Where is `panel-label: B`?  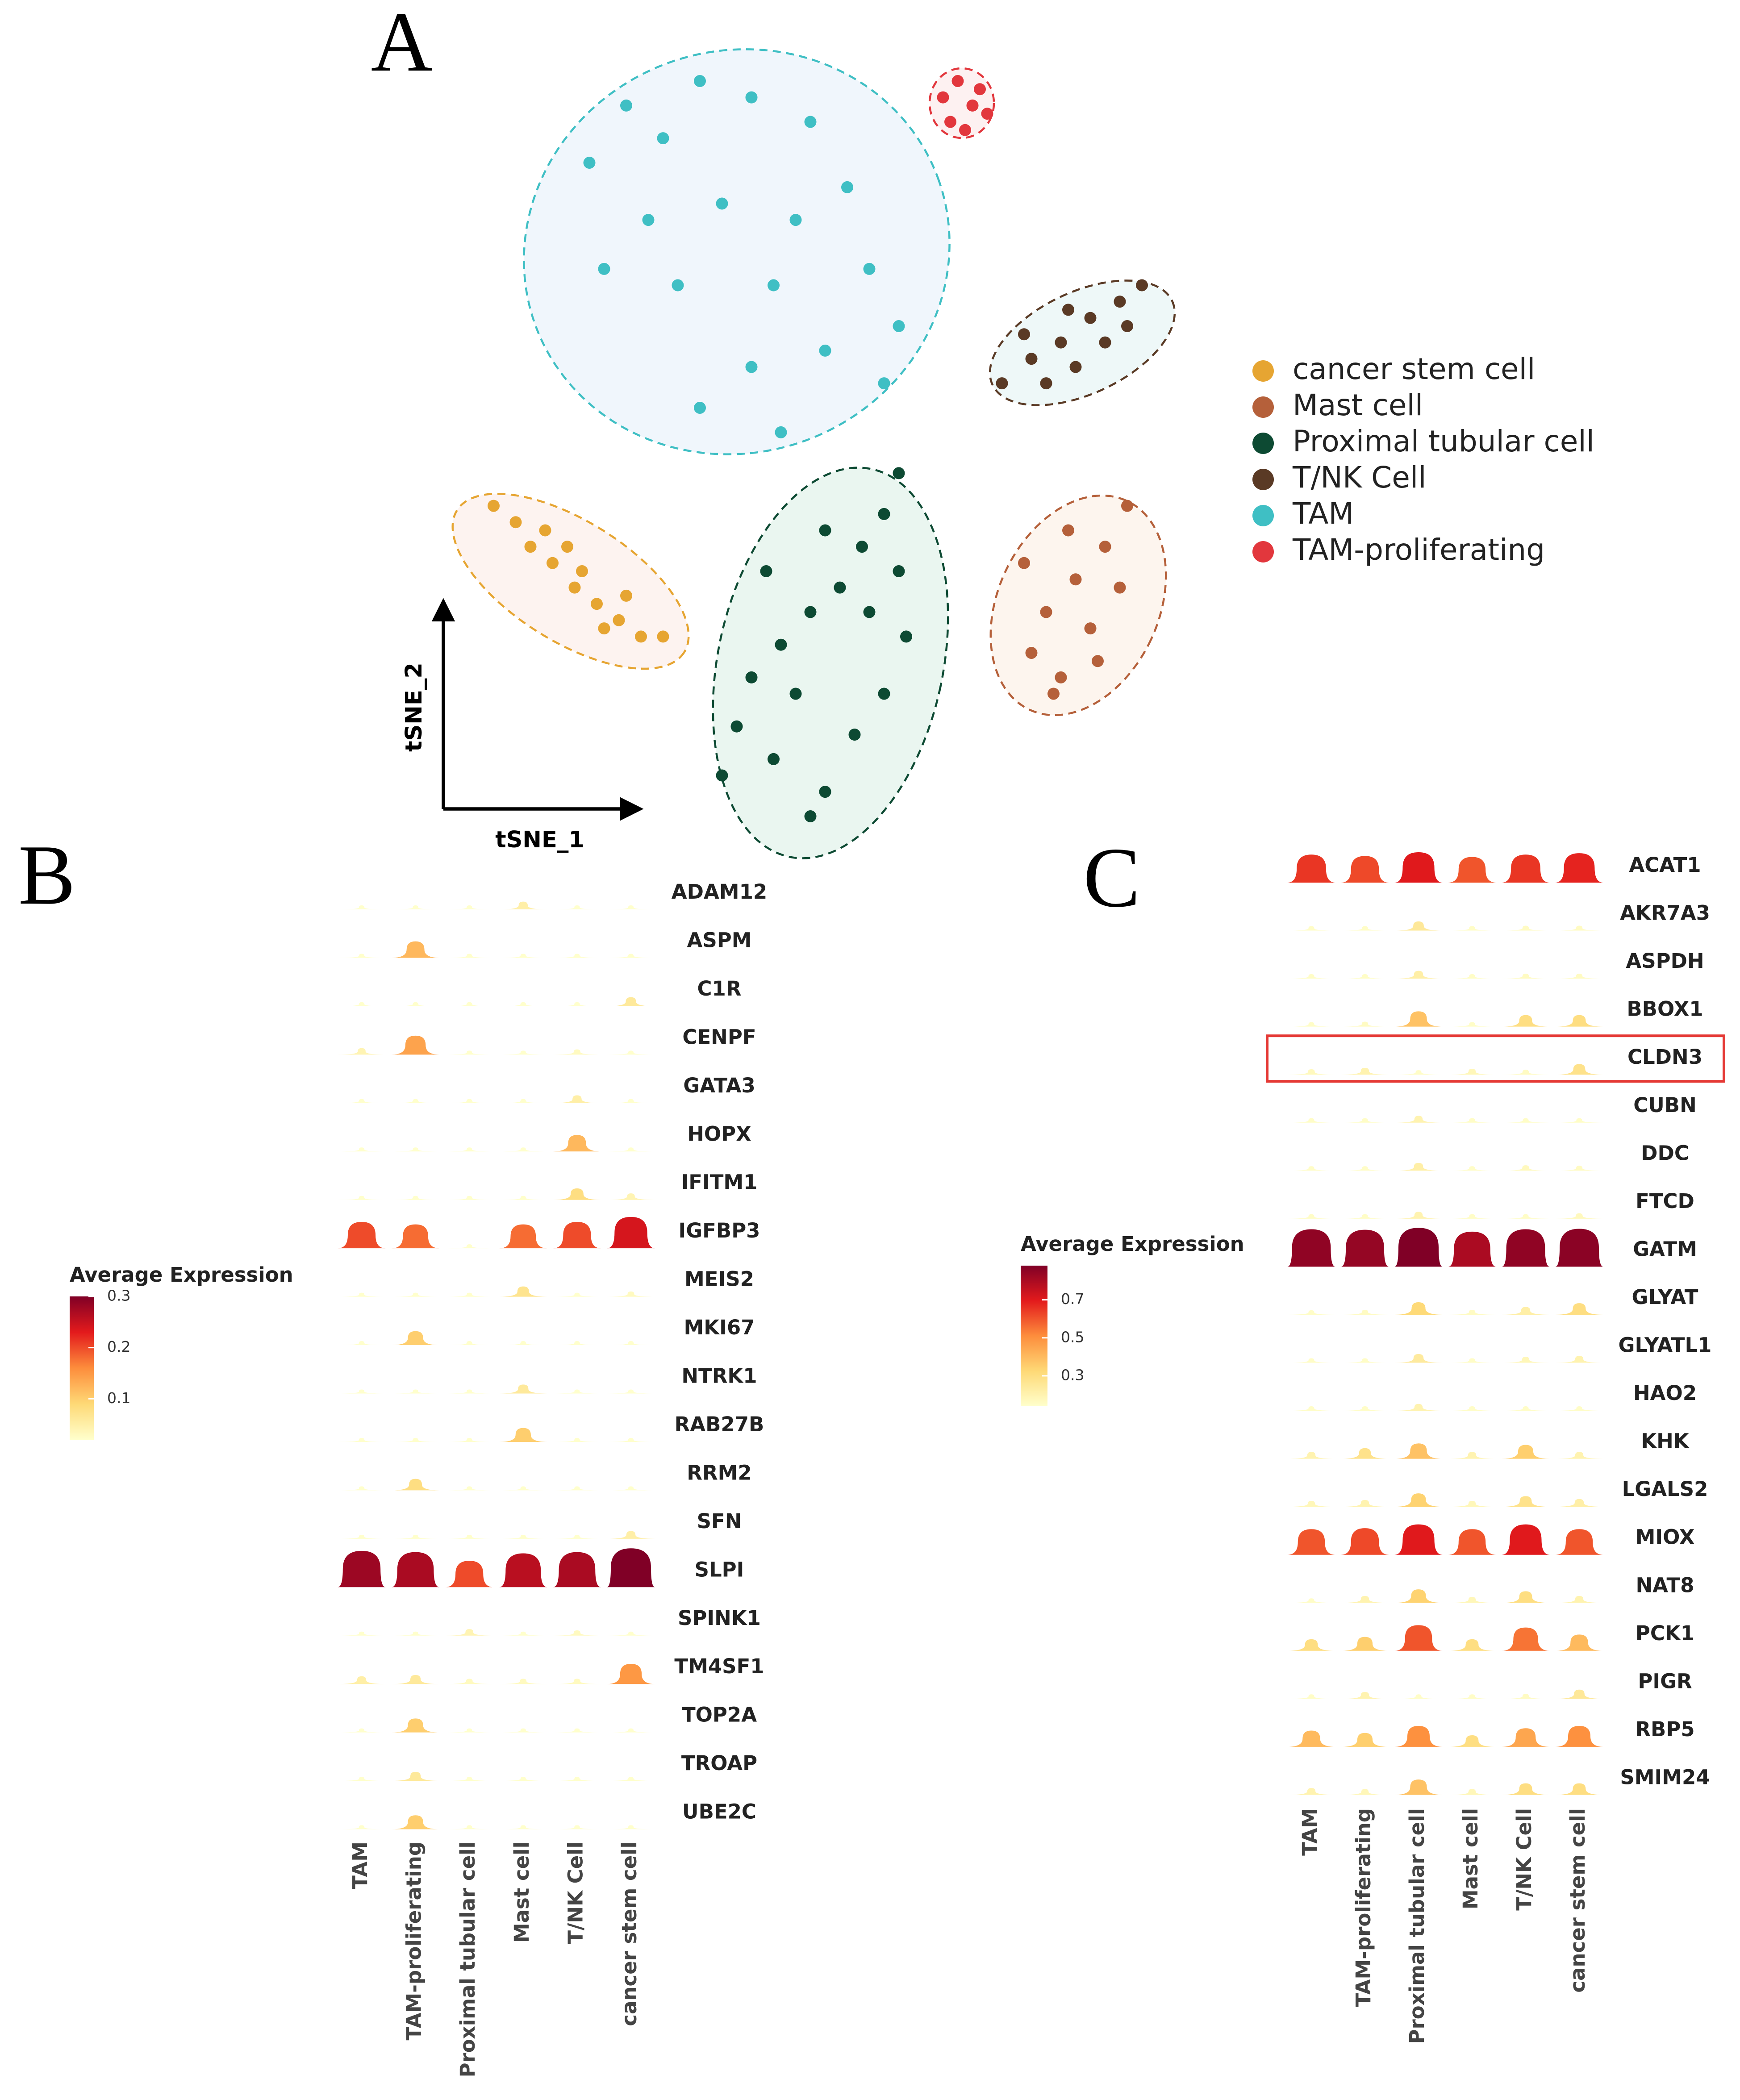
panel-label: B is located at coordinates (46, 875).